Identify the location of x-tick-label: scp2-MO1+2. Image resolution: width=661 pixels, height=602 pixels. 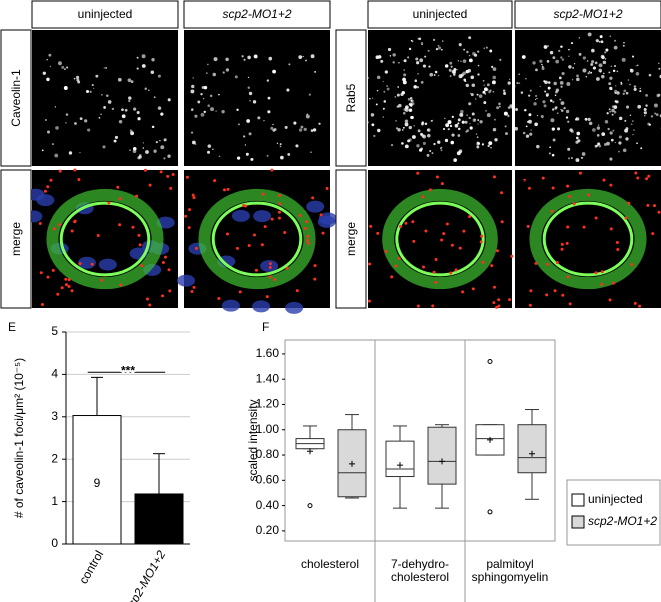
(145, 575).